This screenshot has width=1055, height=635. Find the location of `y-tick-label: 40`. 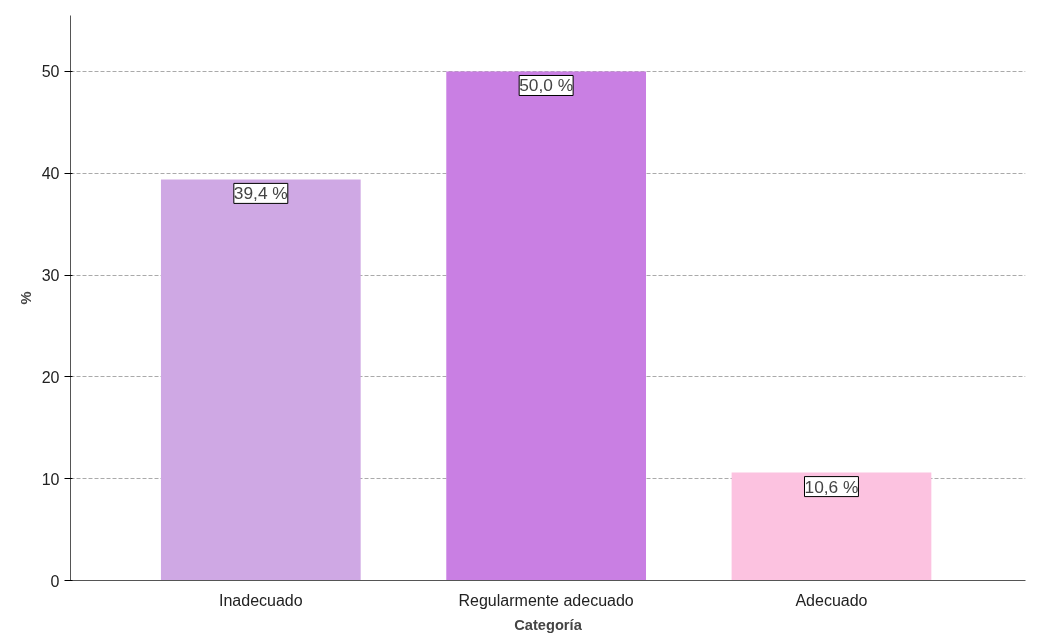

y-tick-label: 40 is located at coordinates (50, 174).